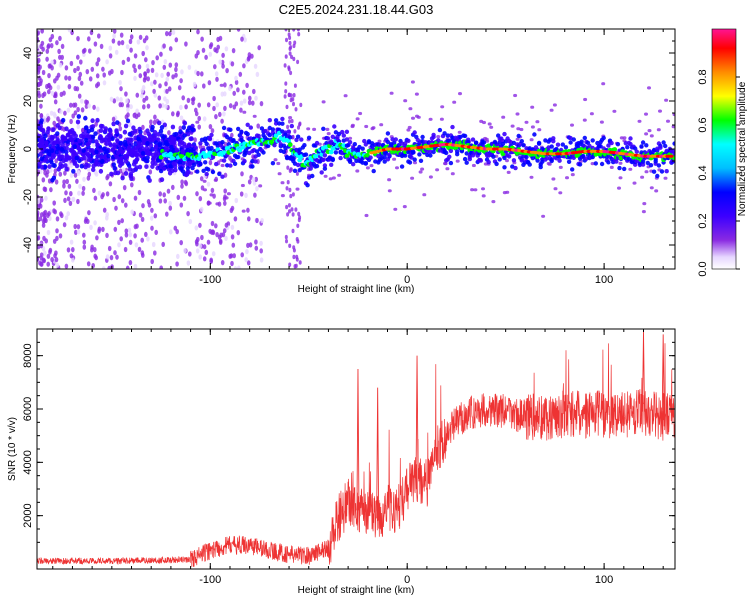 This screenshot has height=600, width=750. I want to click on snr-spike, so click(378, 453).